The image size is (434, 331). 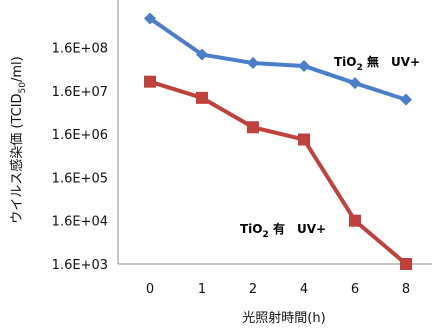 What do you see at coordinates (253, 289) in the screenshot?
I see `x-tick-label: 2` at bounding box center [253, 289].